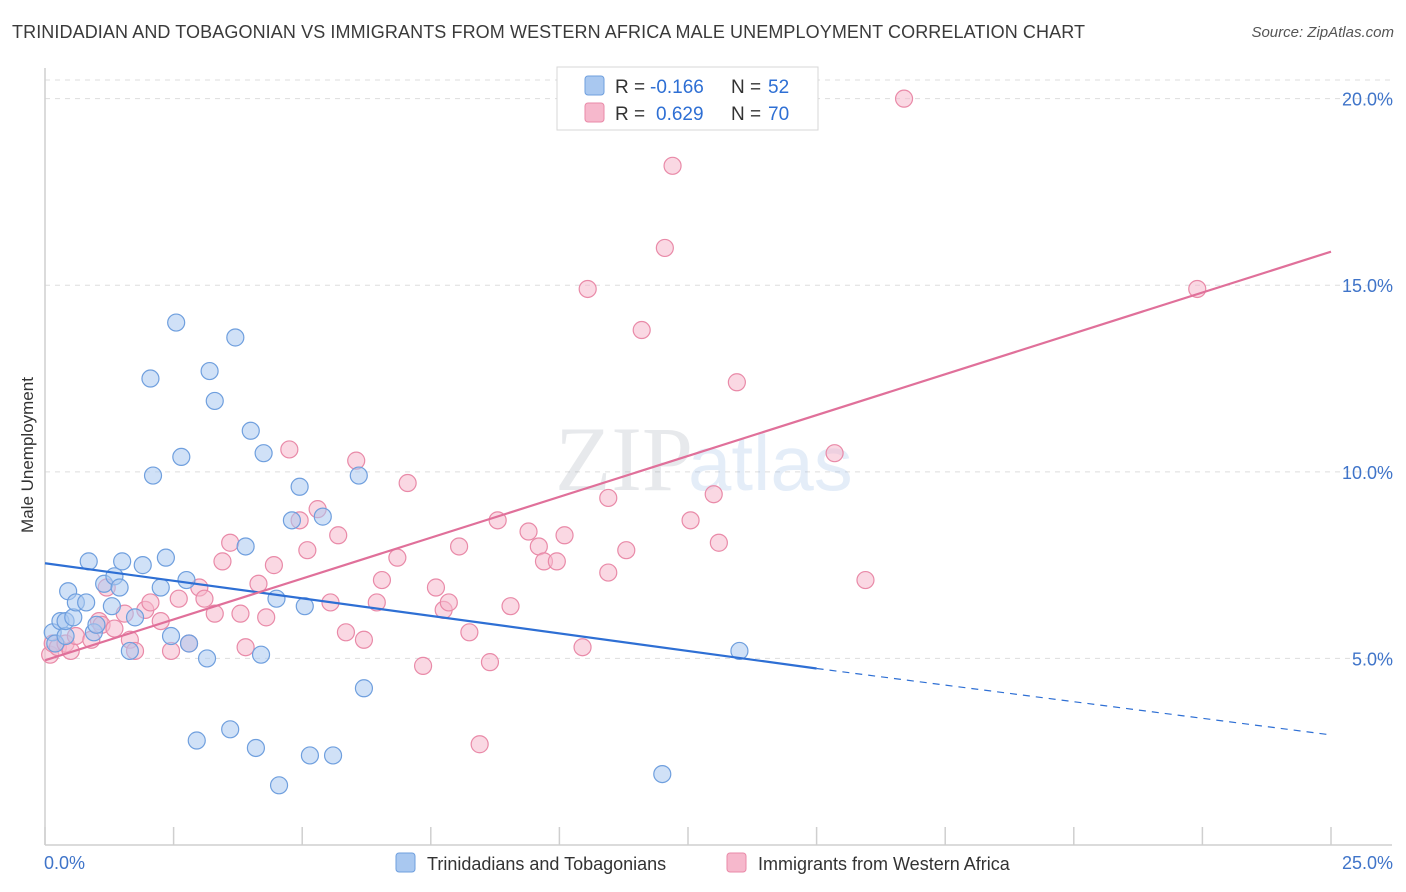 The image size is (1406, 892). What do you see at coordinates (1322, 32) in the screenshot?
I see `source-label: Source: ZipAtlas.com` at bounding box center [1322, 32].